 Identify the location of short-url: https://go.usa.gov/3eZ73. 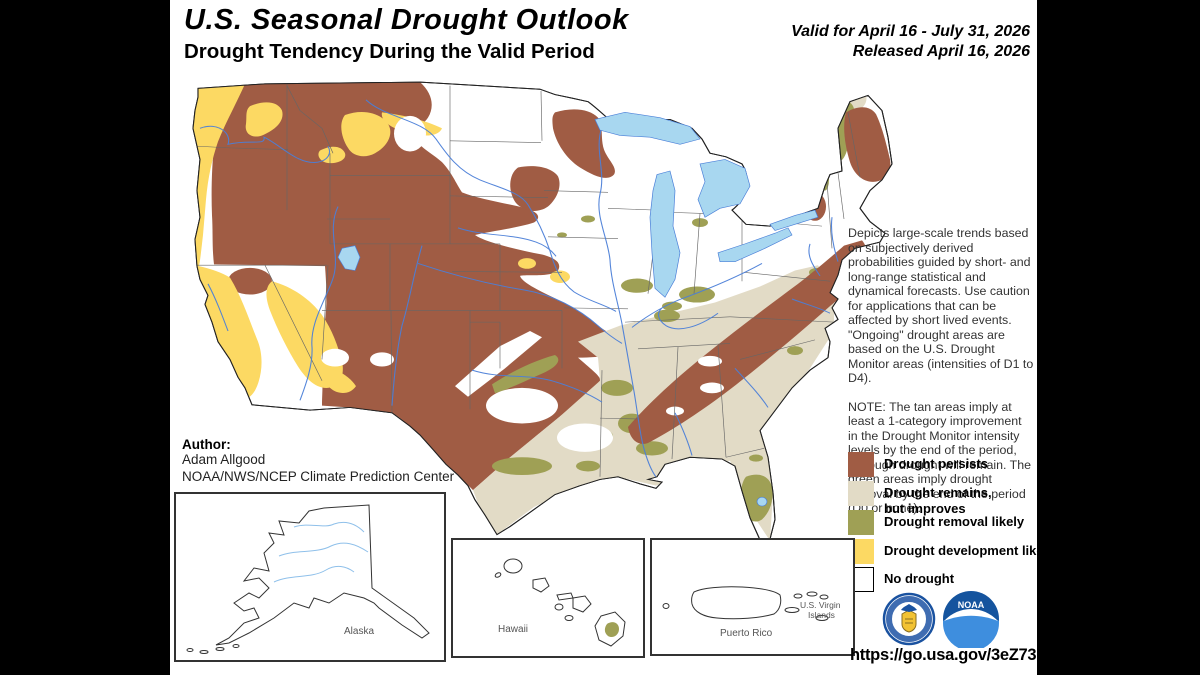
(943, 655).